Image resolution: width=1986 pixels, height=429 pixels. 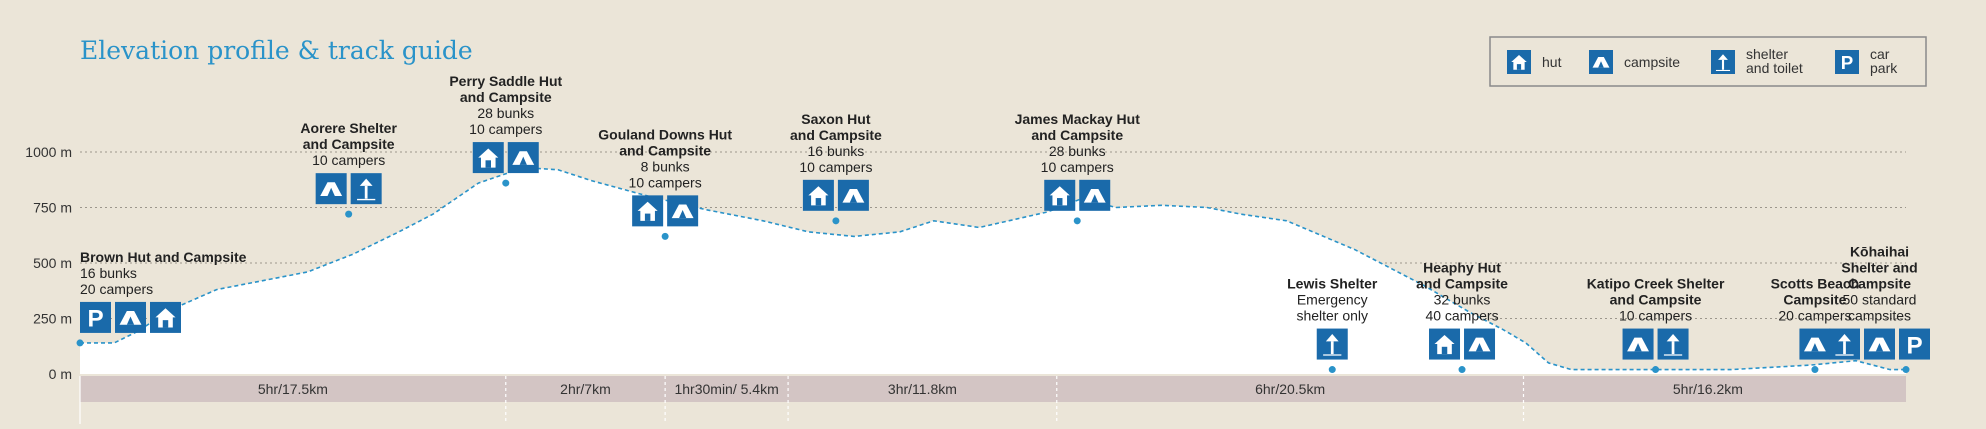 I want to click on stop-detail: shelter only, so click(x=1332, y=316).